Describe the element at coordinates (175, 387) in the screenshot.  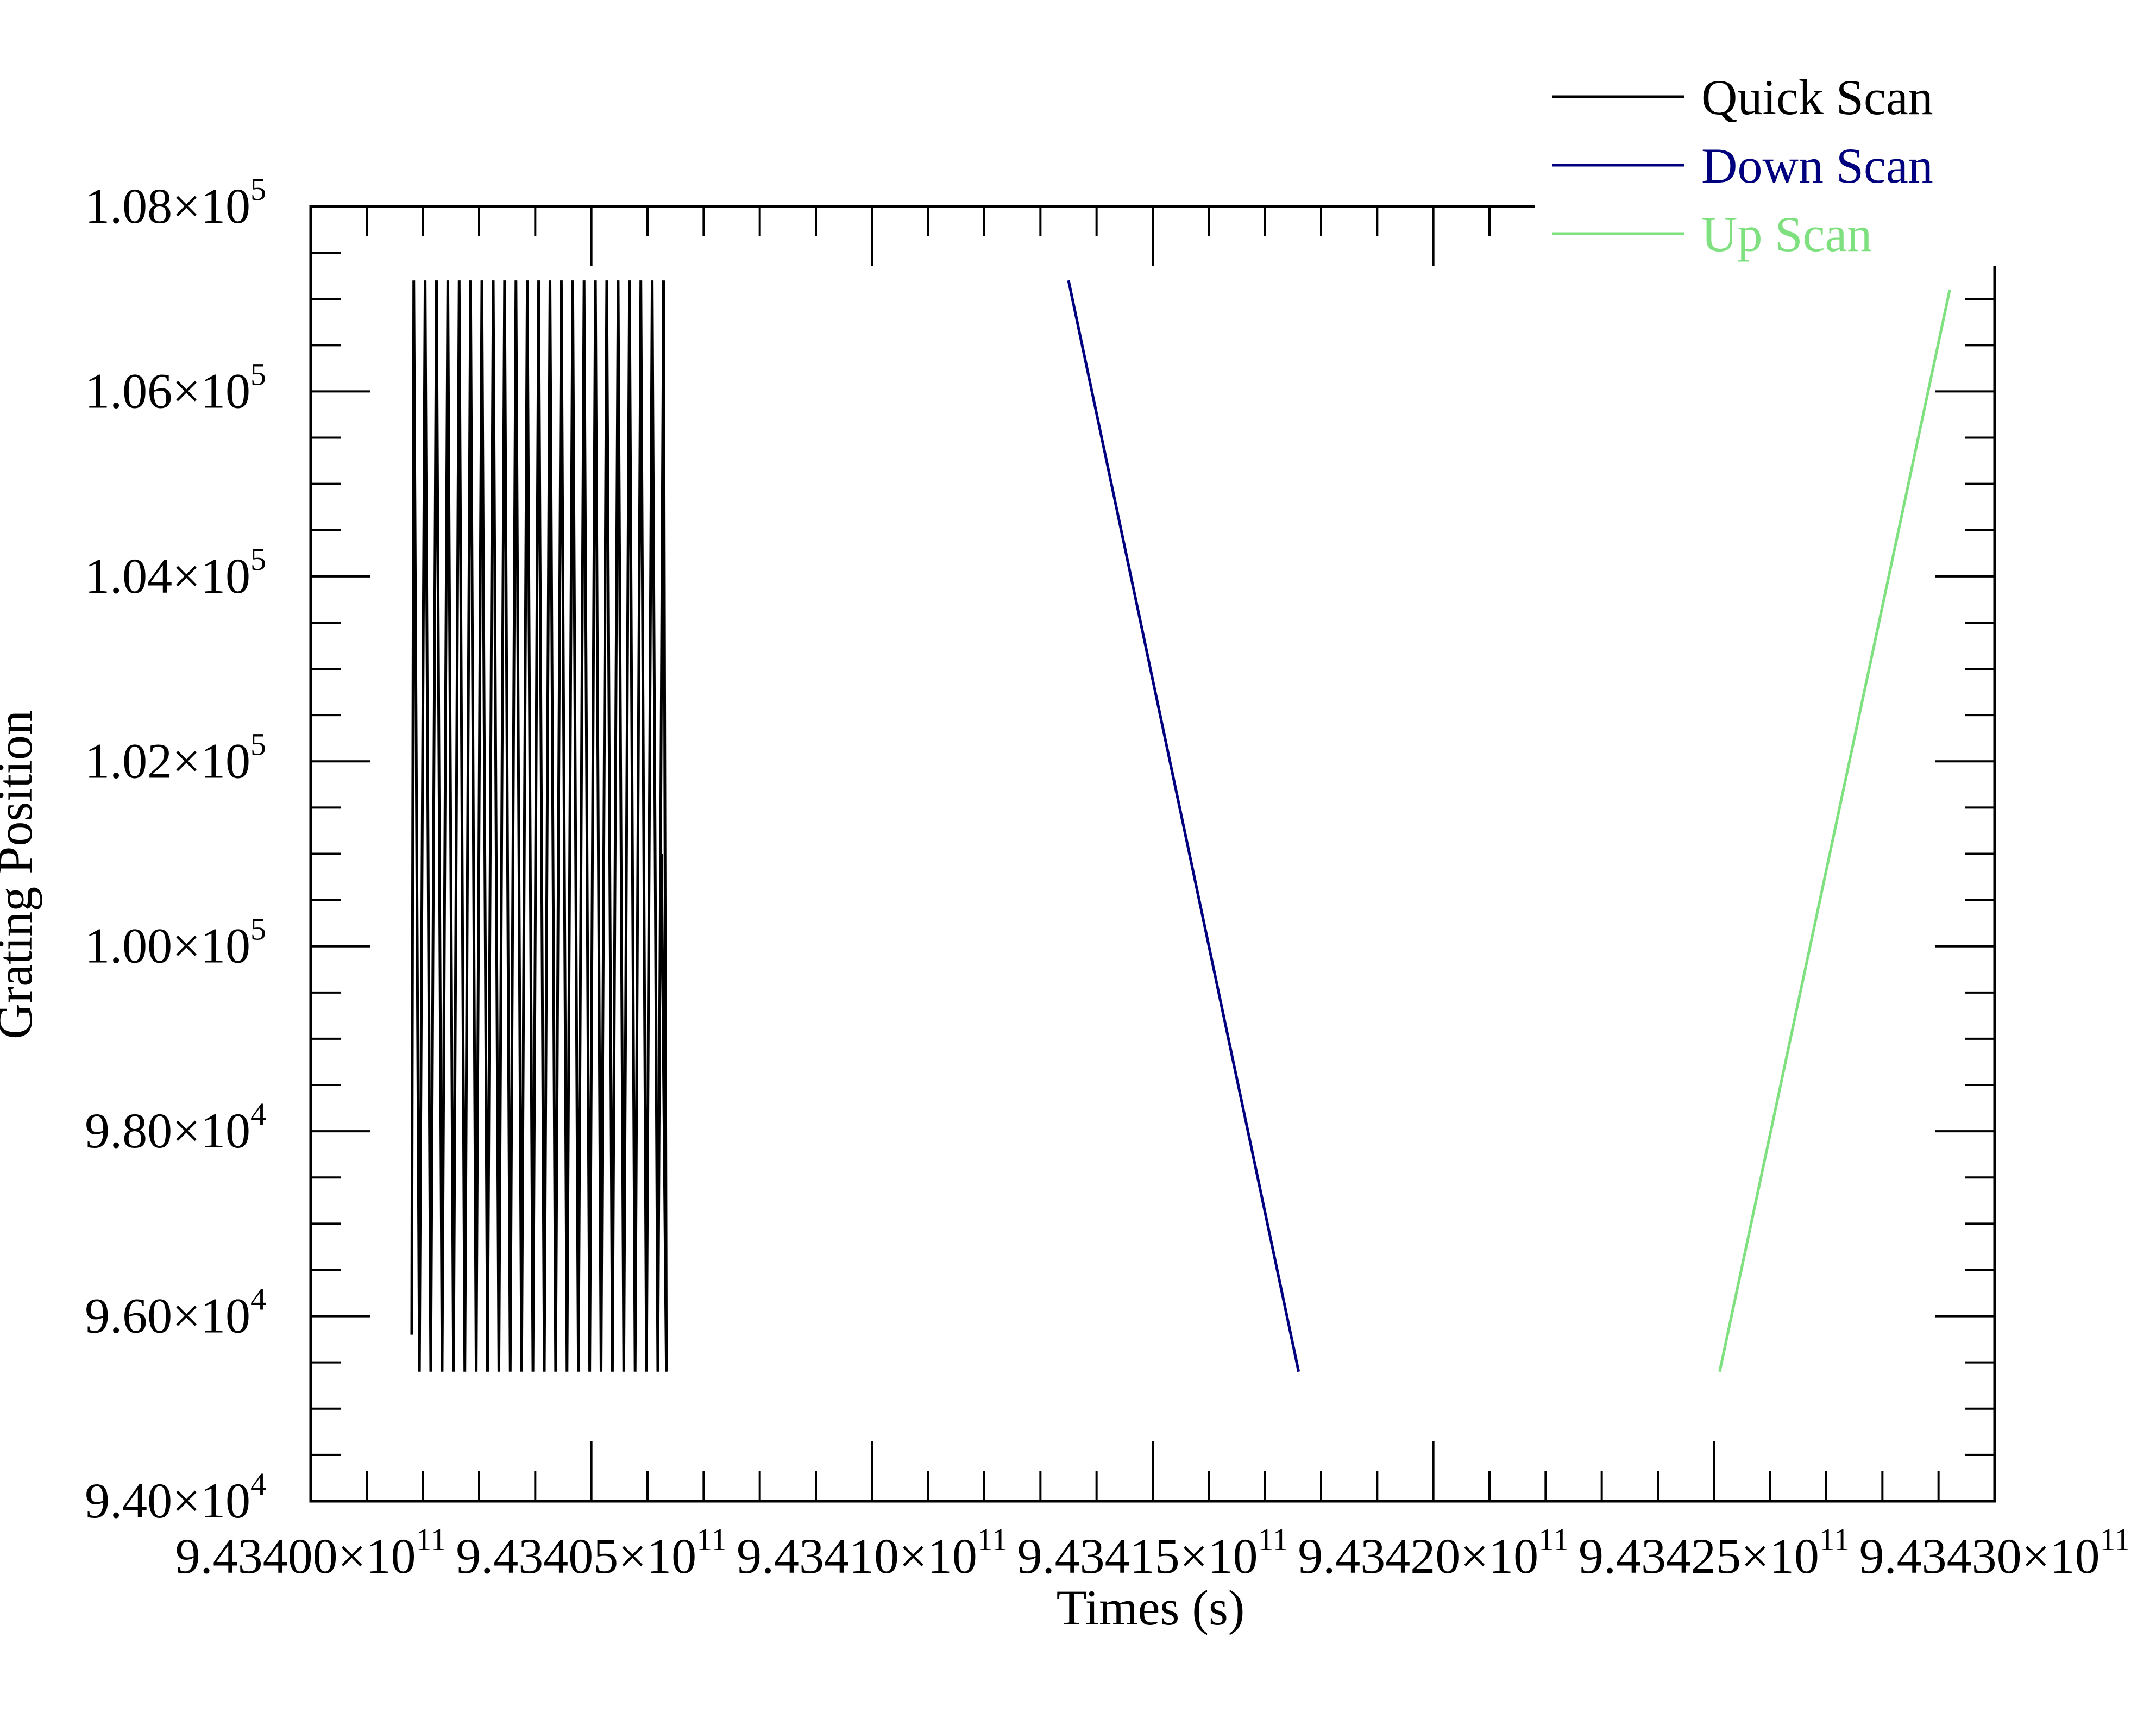
I see `y-tick-label: 1.06×10⁵` at that location.